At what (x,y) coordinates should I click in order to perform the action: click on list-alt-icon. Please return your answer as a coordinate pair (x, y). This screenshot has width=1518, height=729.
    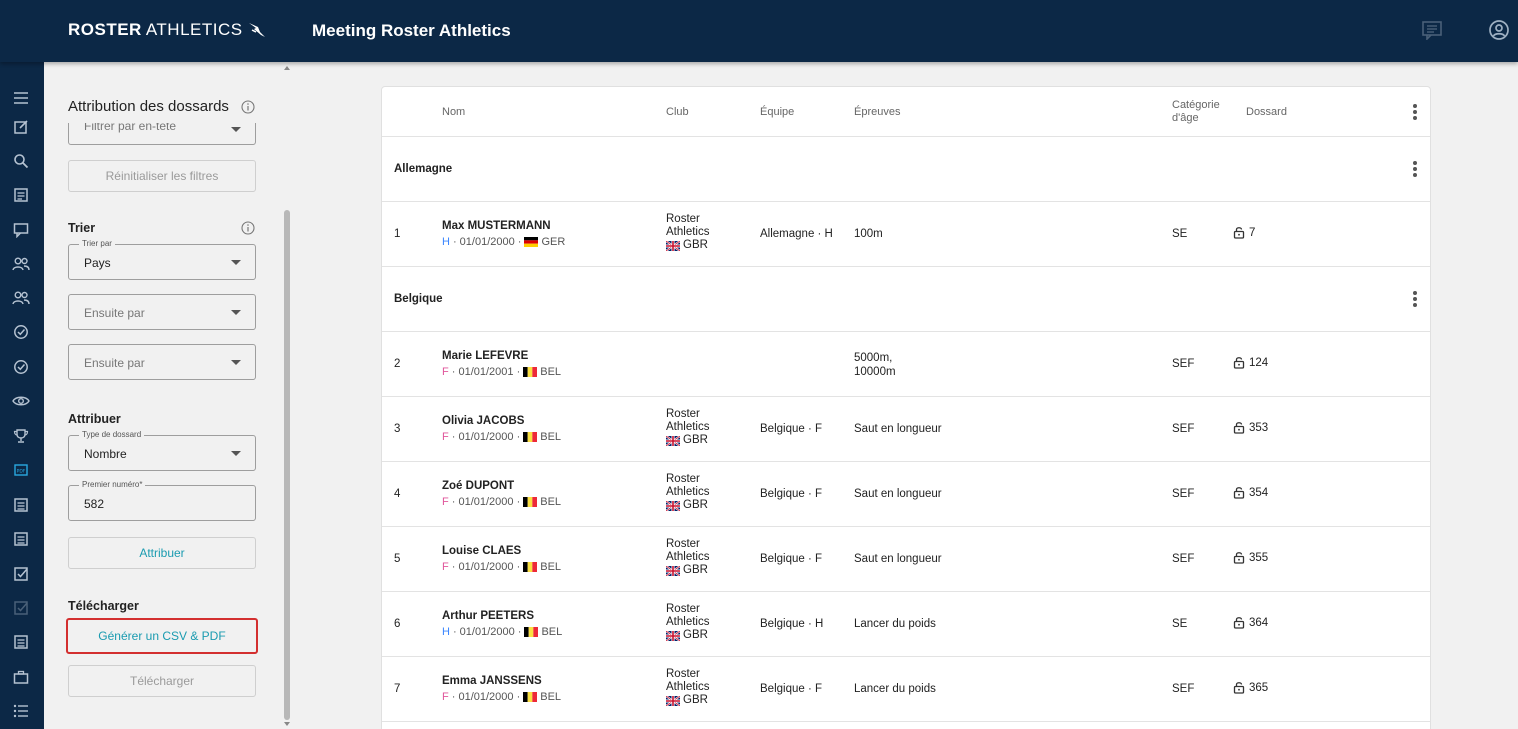
    Looking at the image, I should click on (21, 505).